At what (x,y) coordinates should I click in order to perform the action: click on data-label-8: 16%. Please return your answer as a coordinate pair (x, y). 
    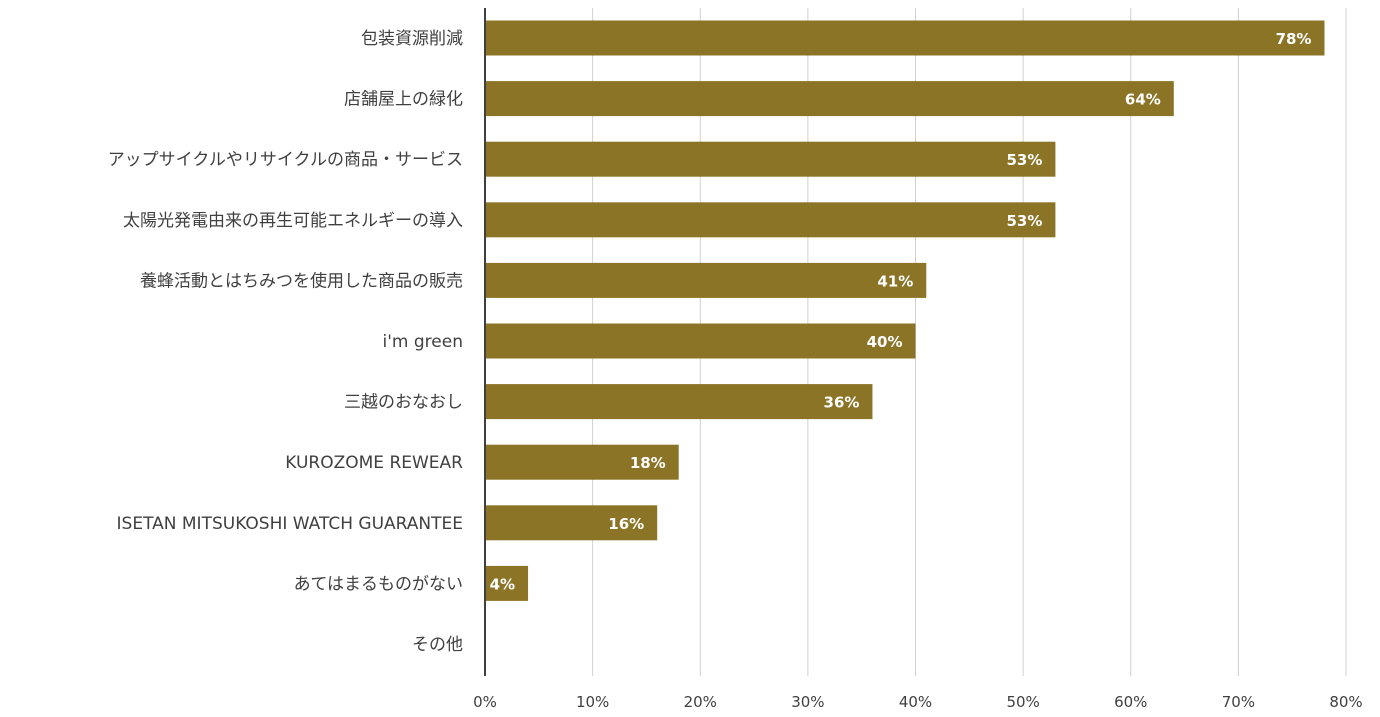
    Looking at the image, I should click on (626, 524).